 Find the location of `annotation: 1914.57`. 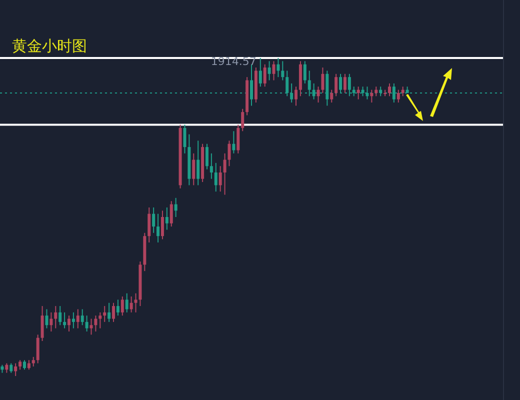

annotation: 1914.57 is located at coordinates (233, 61).